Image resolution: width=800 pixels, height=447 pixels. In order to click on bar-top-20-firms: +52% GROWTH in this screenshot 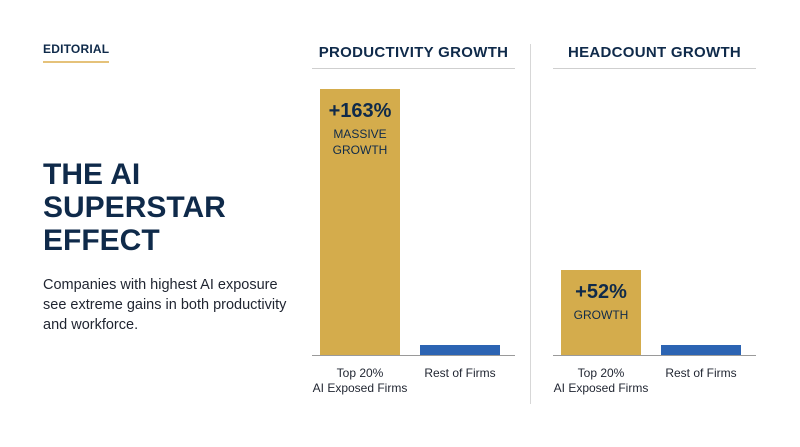, I will do `click(601, 312)`.